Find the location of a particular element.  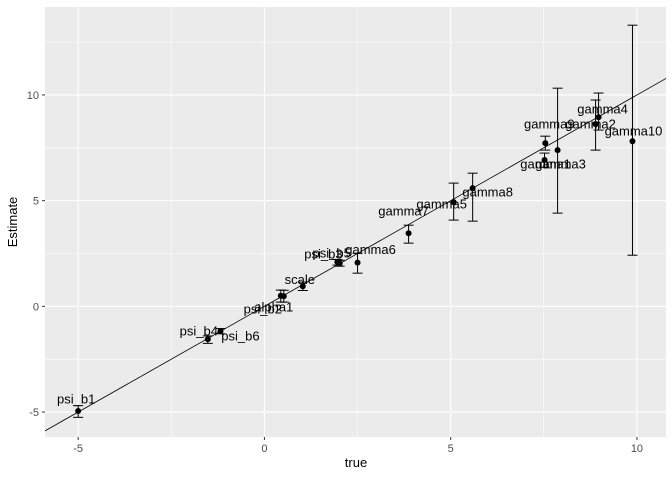

point-label: alpha1 is located at coordinates (273, 307).